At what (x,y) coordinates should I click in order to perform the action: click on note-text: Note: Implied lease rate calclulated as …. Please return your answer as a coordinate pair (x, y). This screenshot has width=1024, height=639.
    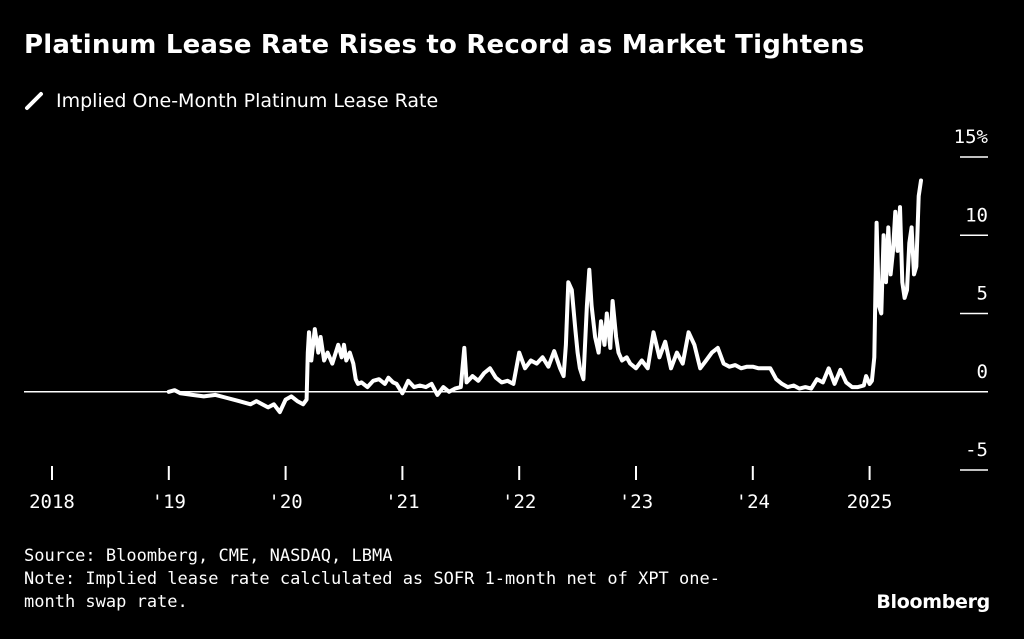
    Looking at the image, I should click on (372, 590).